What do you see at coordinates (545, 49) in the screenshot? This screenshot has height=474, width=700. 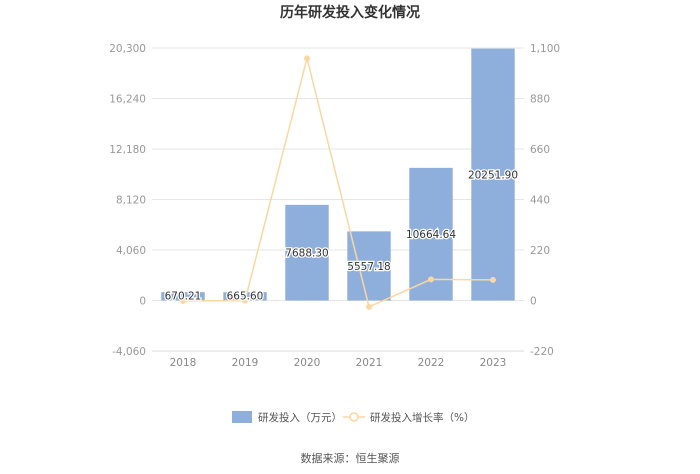 I see `y-right-tick-label: 1,100` at bounding box center [545, 49].